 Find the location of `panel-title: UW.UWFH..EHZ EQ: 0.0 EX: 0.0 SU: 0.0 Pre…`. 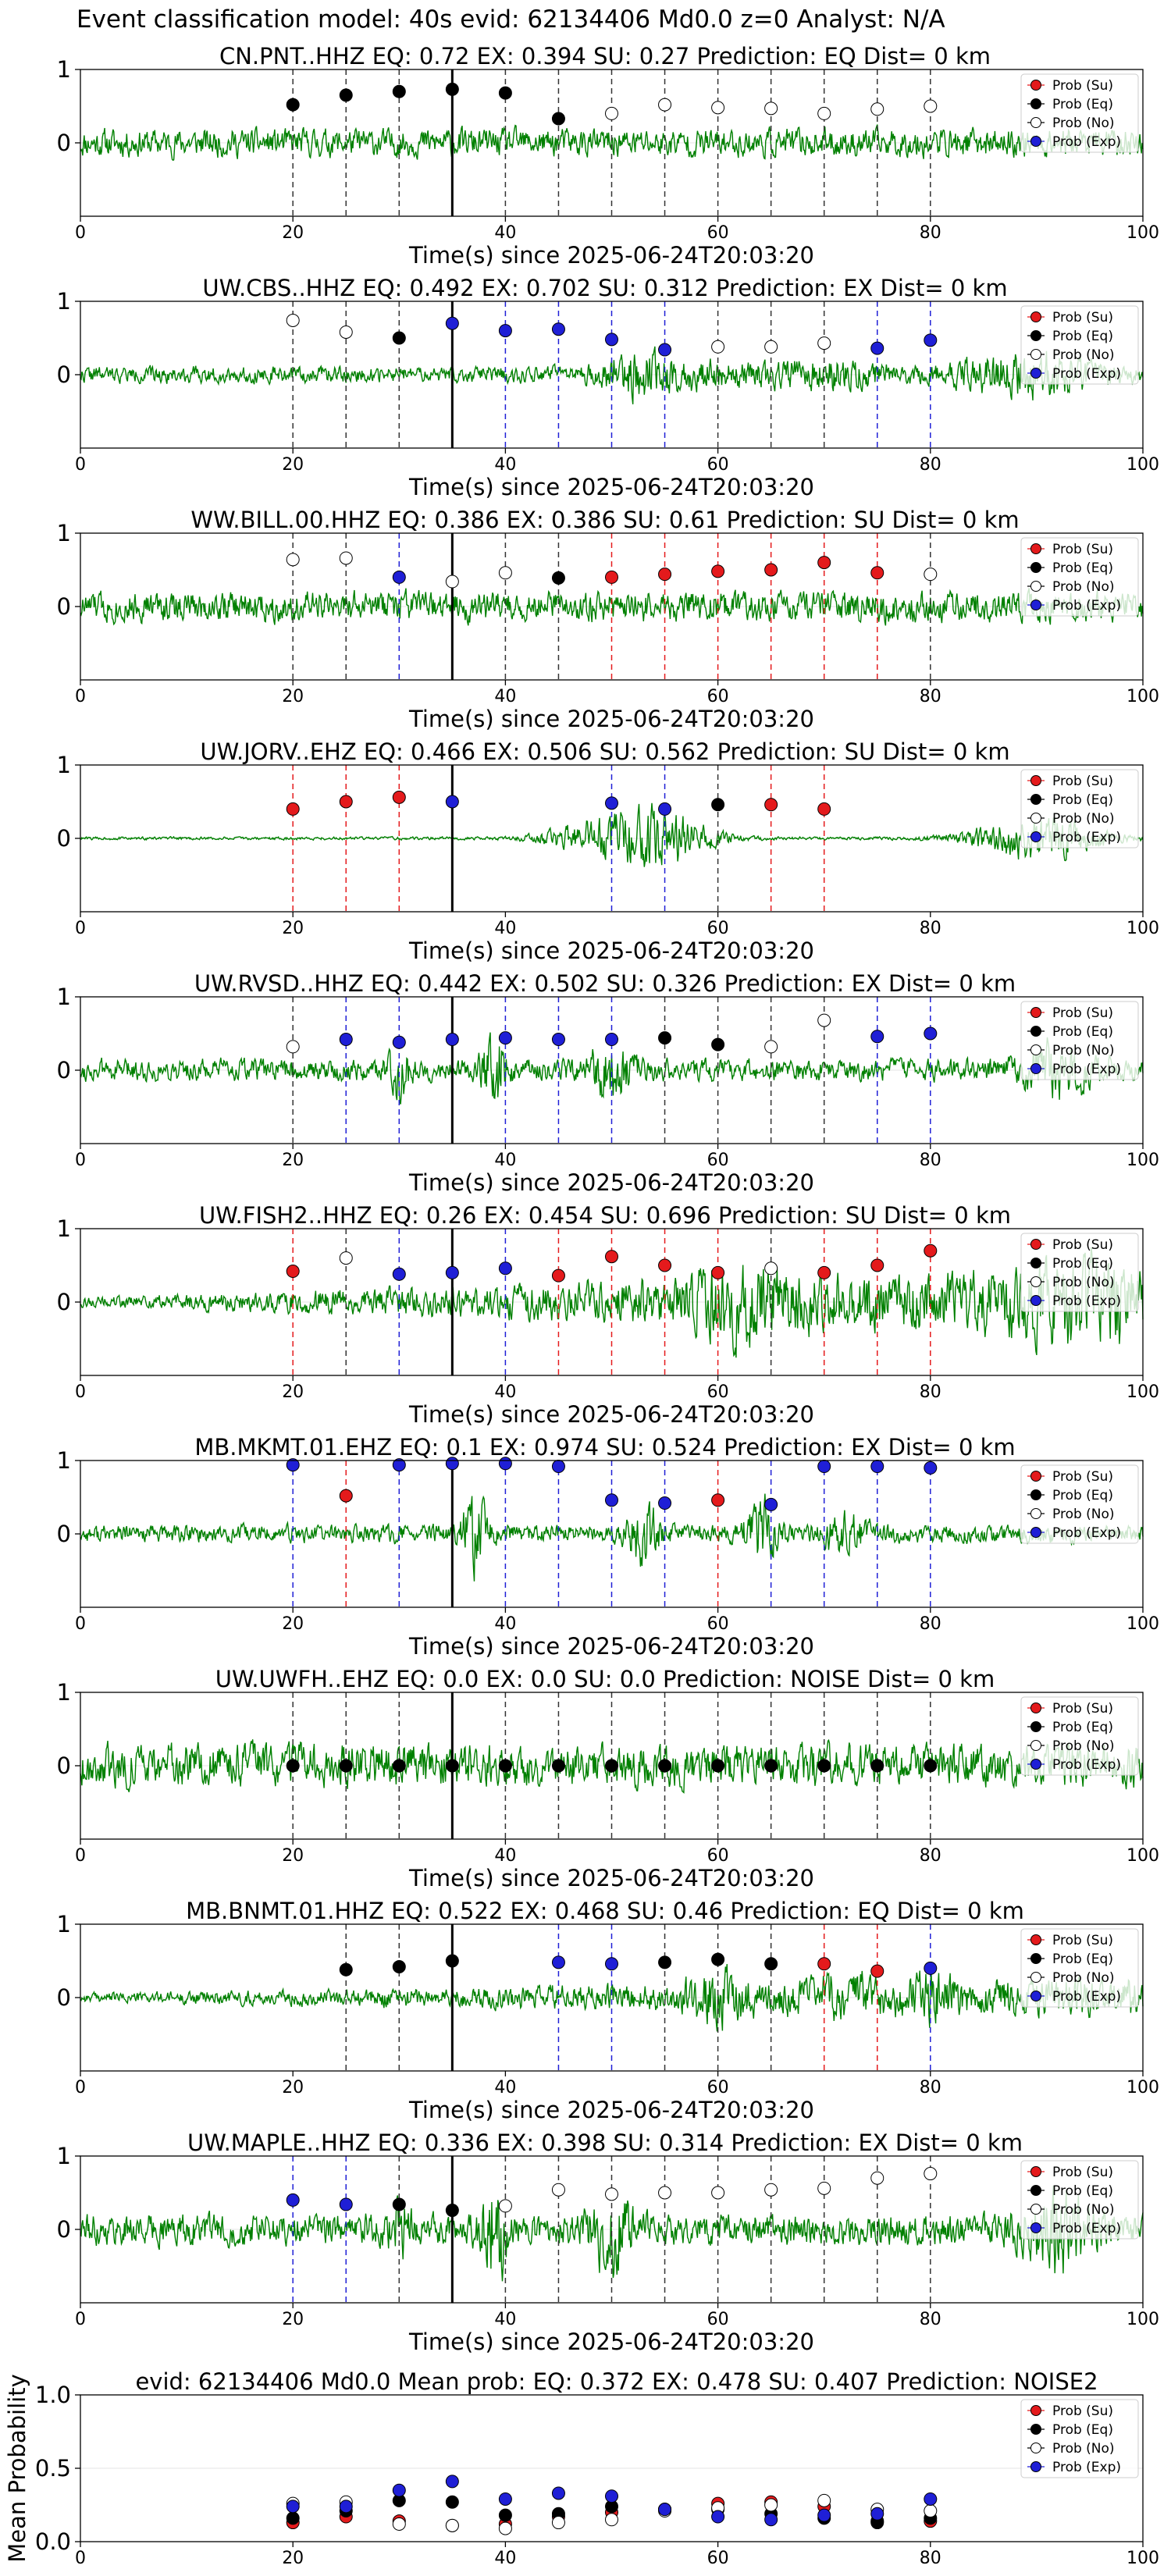

panel-title: UW.UWFH..EHZ EQ: 0.0 EX: 0.0 SU: 0.0 Pre… is located at coordinates (605, 1679).